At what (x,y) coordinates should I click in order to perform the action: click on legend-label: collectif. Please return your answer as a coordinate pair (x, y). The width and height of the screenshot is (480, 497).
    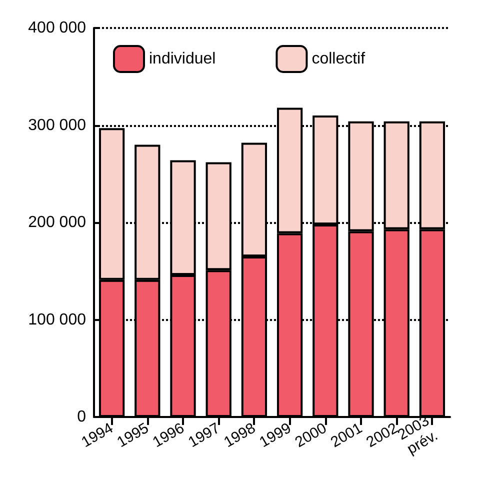
    Looking at the image, I should click on (339, 59).